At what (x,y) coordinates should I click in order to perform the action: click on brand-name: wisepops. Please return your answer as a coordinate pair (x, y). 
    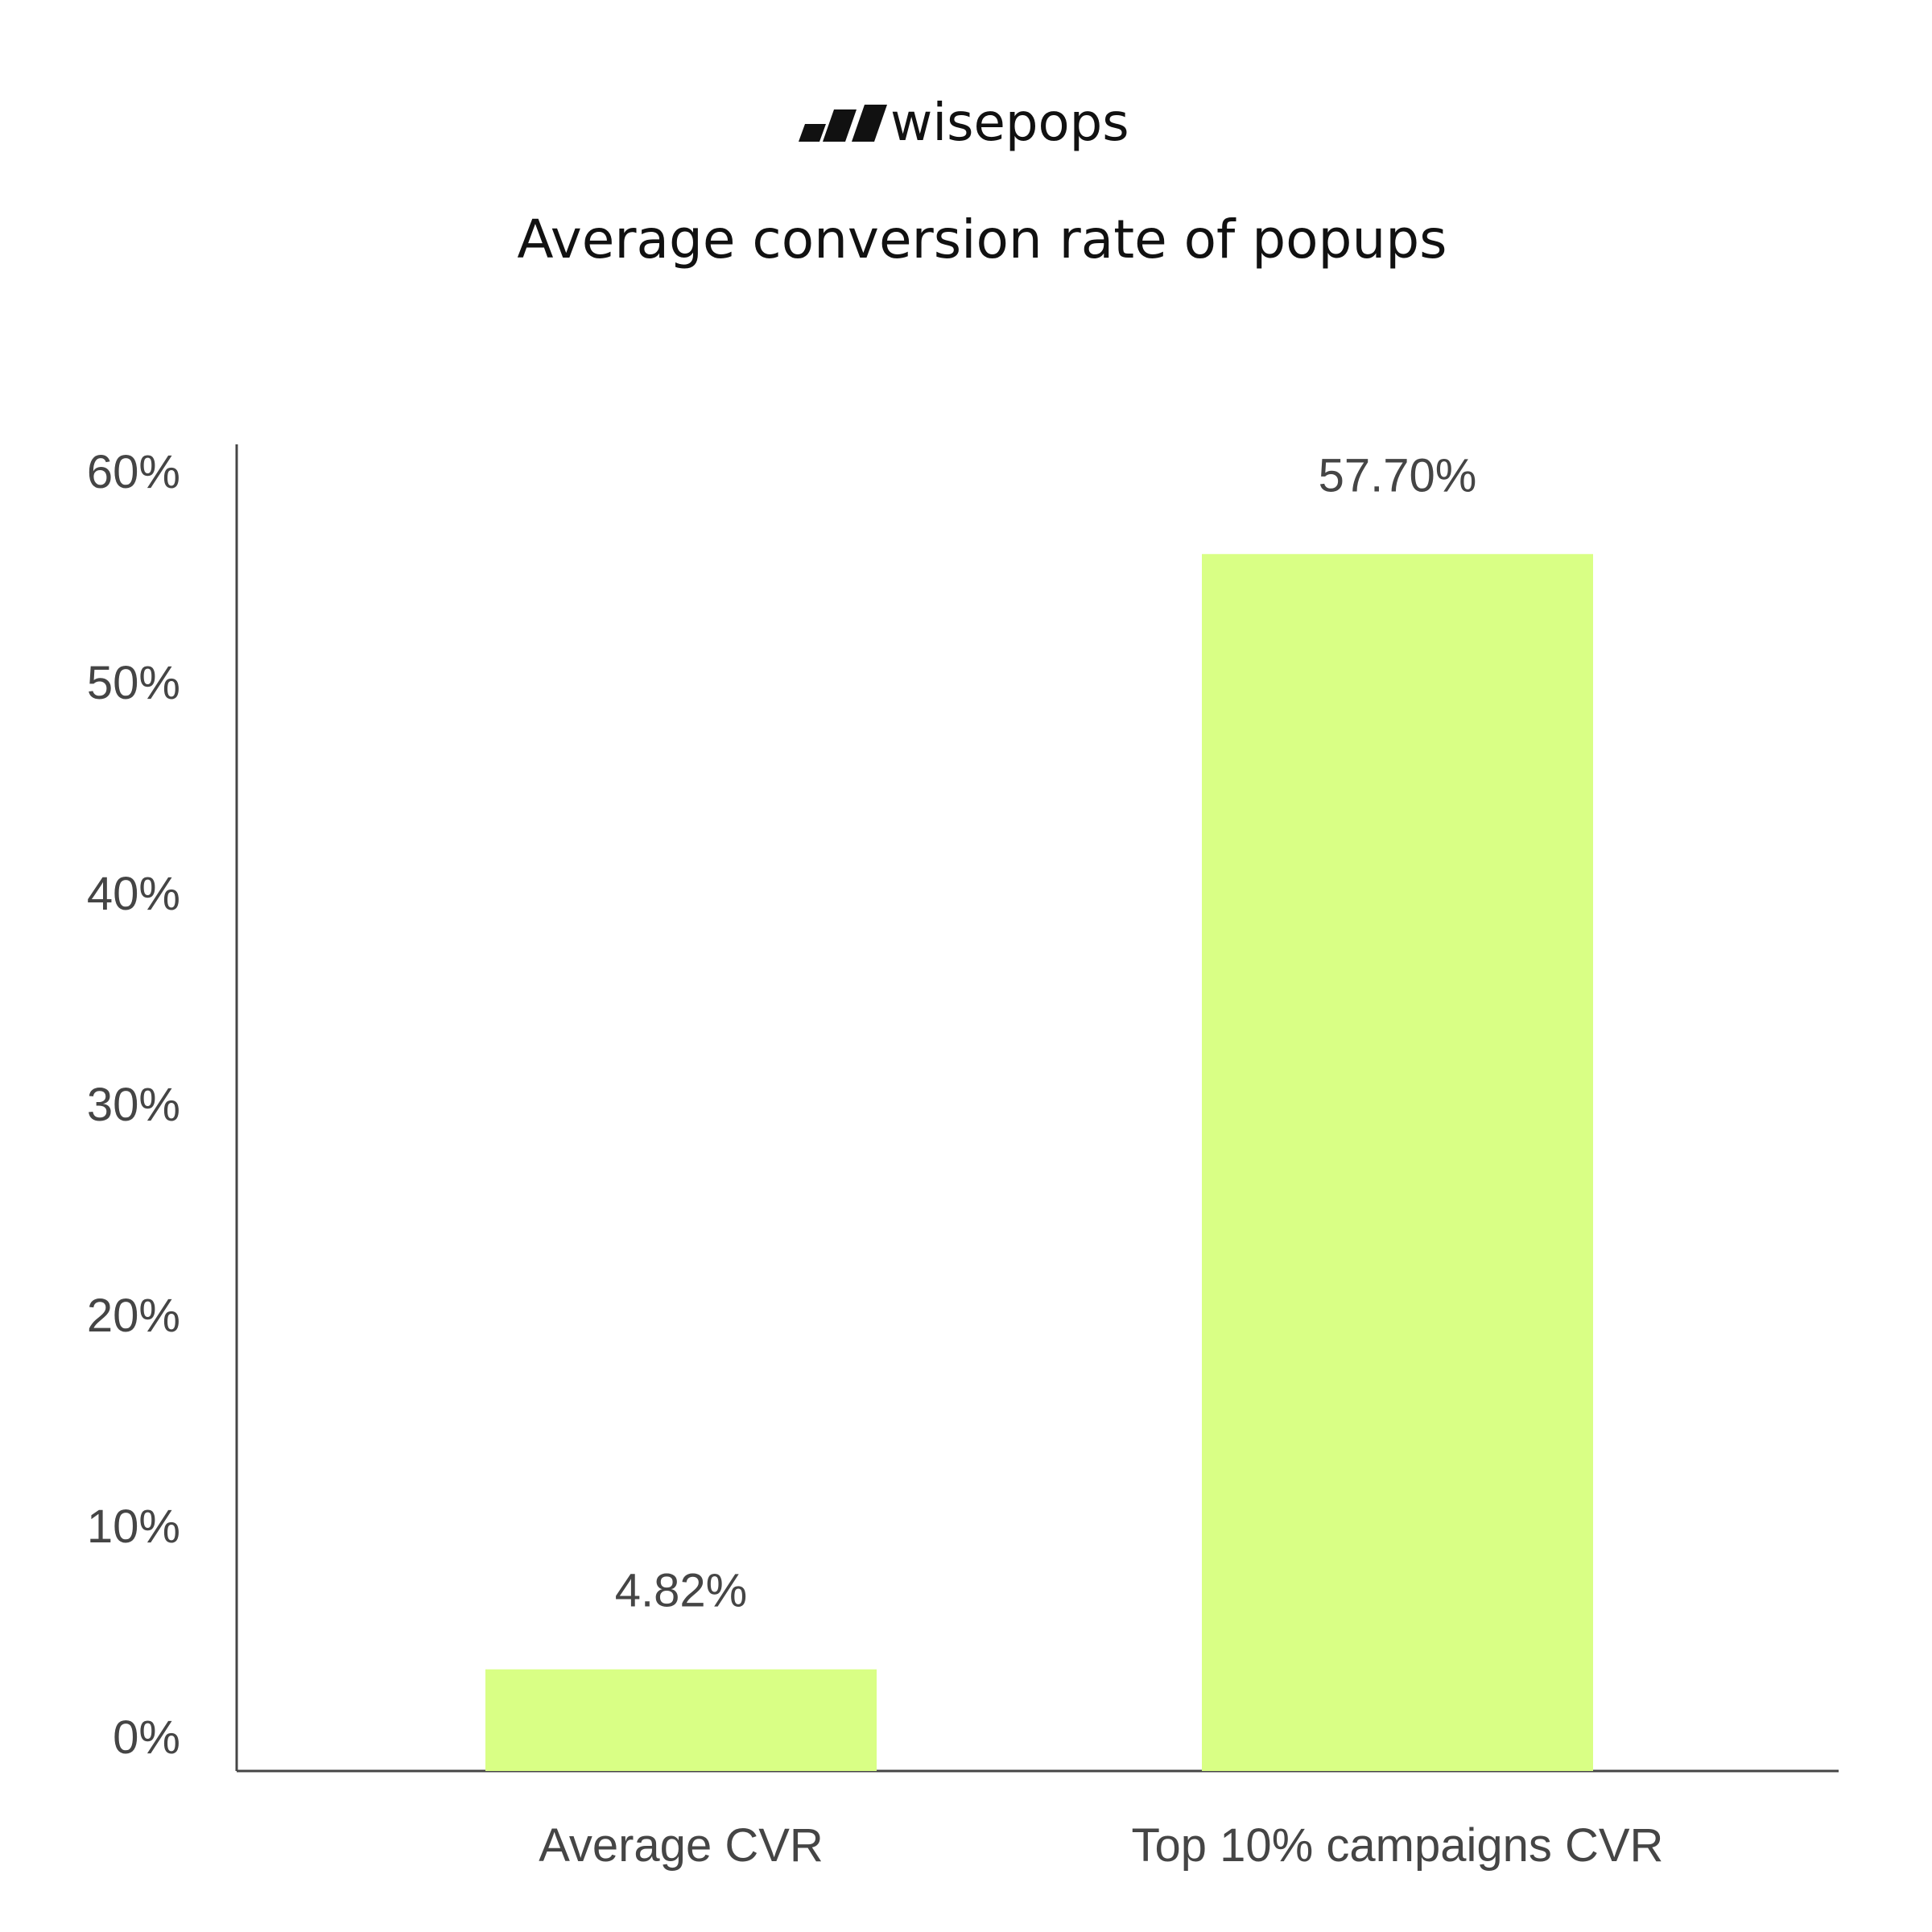
    Looking at the image, I should click on (1009, 123).